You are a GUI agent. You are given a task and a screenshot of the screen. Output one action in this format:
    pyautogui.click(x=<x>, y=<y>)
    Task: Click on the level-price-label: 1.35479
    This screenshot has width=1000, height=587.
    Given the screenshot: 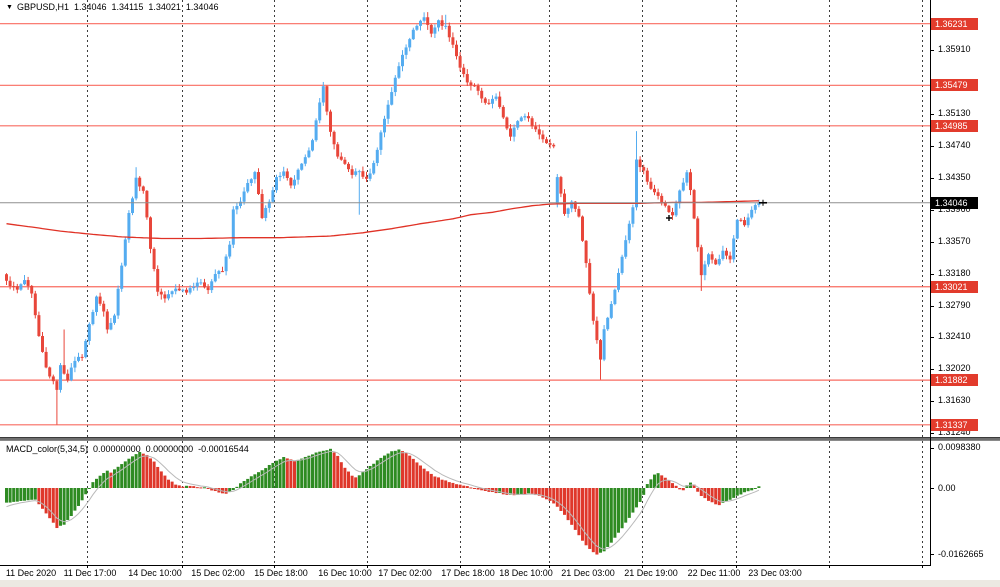 What is the action you would take?
    pyautogui.click(x=954, y=85)
    